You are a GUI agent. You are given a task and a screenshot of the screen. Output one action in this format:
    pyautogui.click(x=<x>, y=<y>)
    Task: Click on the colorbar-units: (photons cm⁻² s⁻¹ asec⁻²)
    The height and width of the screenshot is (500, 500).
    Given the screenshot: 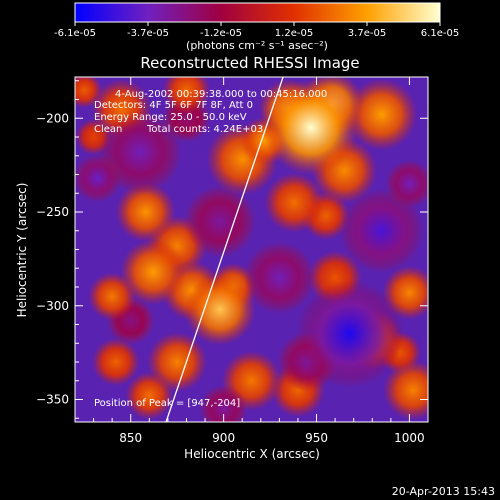 What is the action you would take?
    pyautogui.click(x=257, y=45)
    